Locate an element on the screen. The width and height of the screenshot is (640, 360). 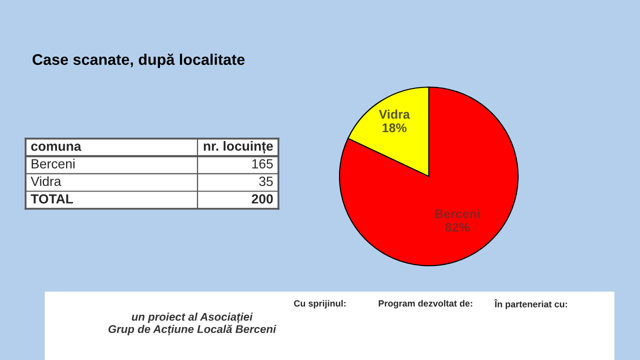
pie-slice is located at coordinates (428, 176).